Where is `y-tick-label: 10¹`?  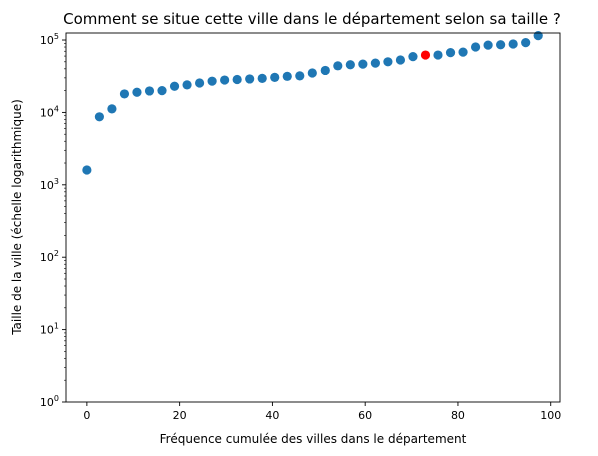 y-tick-label: 10¹ is located at coordinates (49, 329).